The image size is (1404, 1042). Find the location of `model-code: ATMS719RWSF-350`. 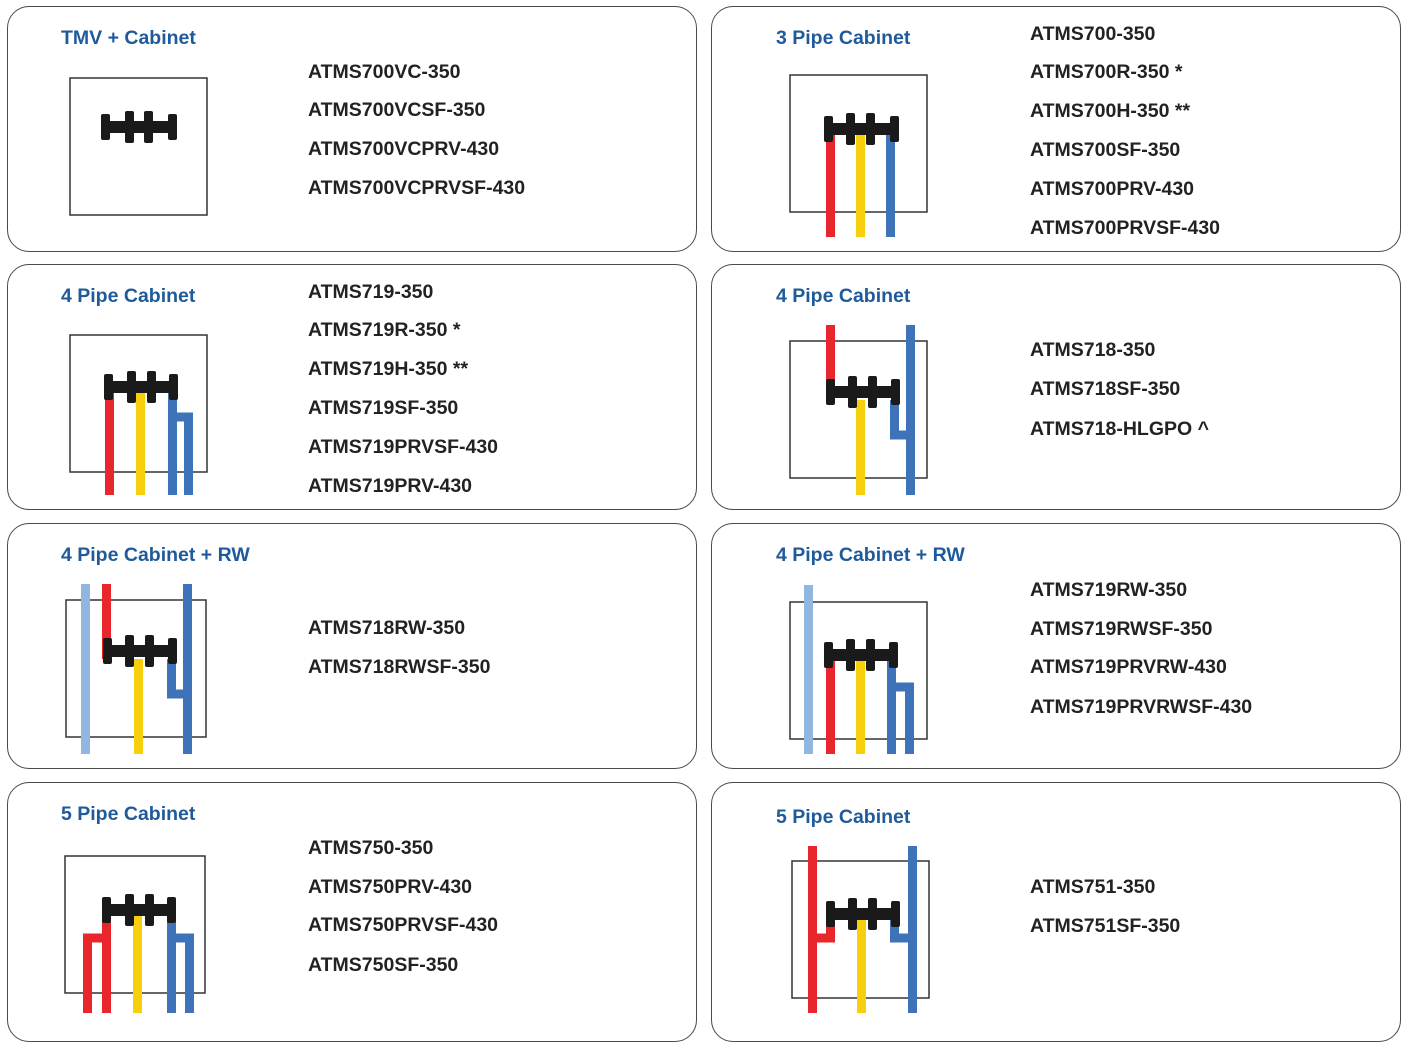

model-code: ATMS719RWSF-350 is located at coordinates (1121, 629).